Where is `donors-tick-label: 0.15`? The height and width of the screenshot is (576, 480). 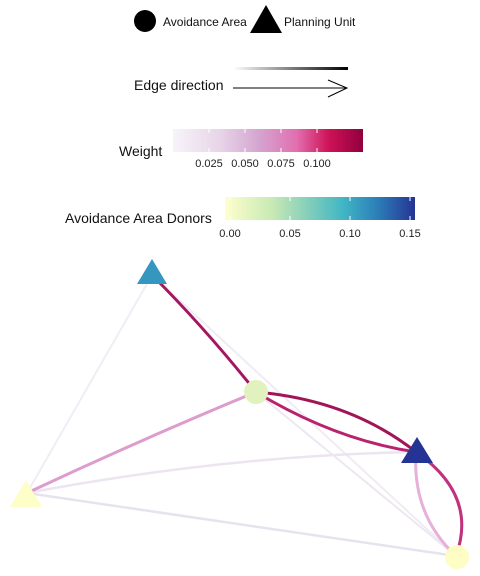 donors-tick-label: 0.15 is located at coordinates (409, 234).